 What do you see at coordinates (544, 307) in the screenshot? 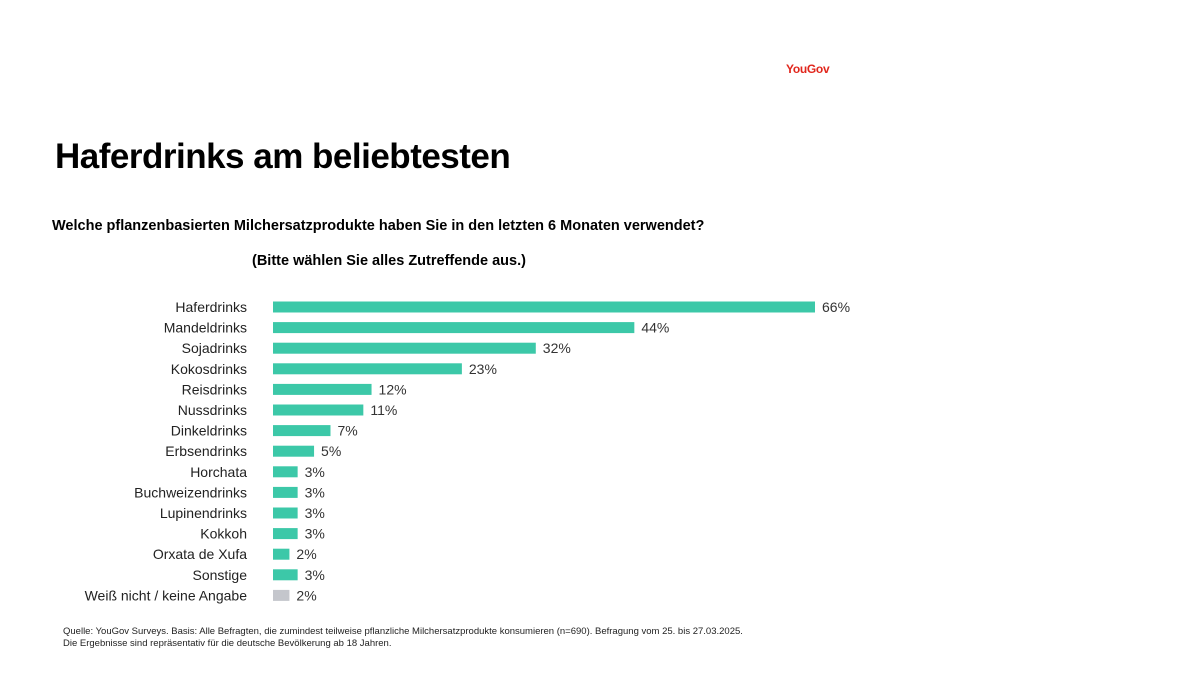
I see `bar-haferdrinks` at bounding box center [544, 307].